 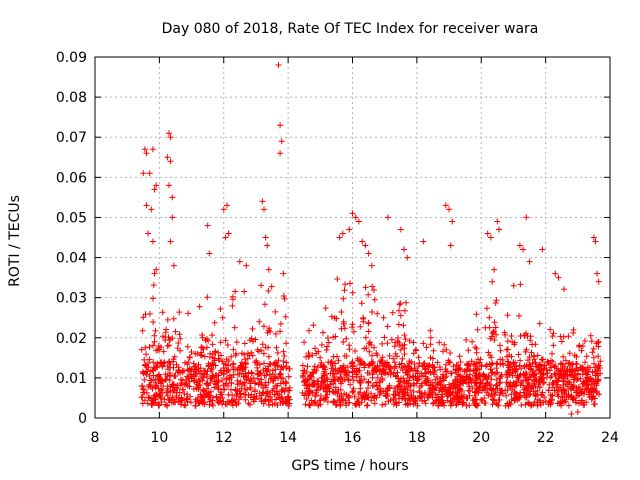 I want to click on y-tick-label: 0.02, so click(x=71, y=339).